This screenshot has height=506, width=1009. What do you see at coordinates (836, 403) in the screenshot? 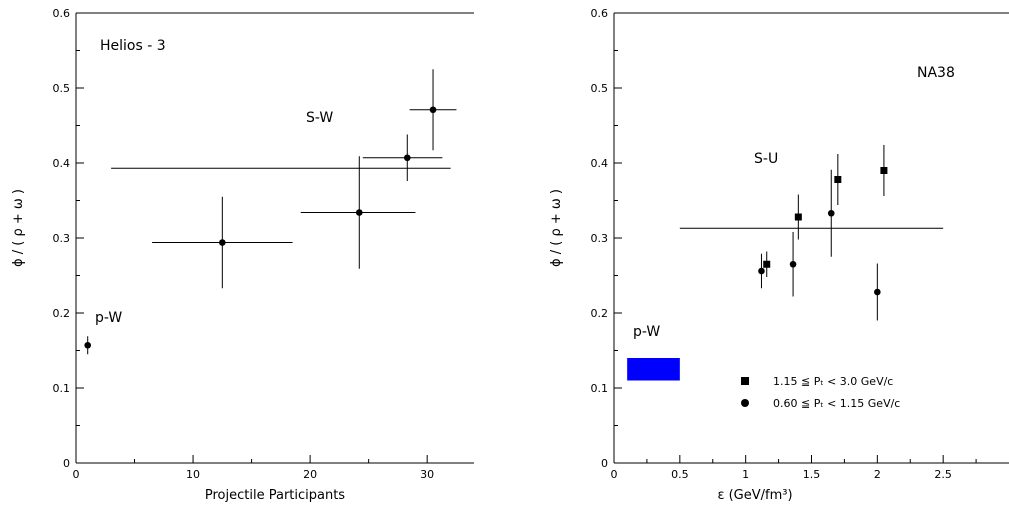
I see `legend-label: 0.60 ≦ Pₜ < 1.15 GeV/c` at bounding box center [836, 403].